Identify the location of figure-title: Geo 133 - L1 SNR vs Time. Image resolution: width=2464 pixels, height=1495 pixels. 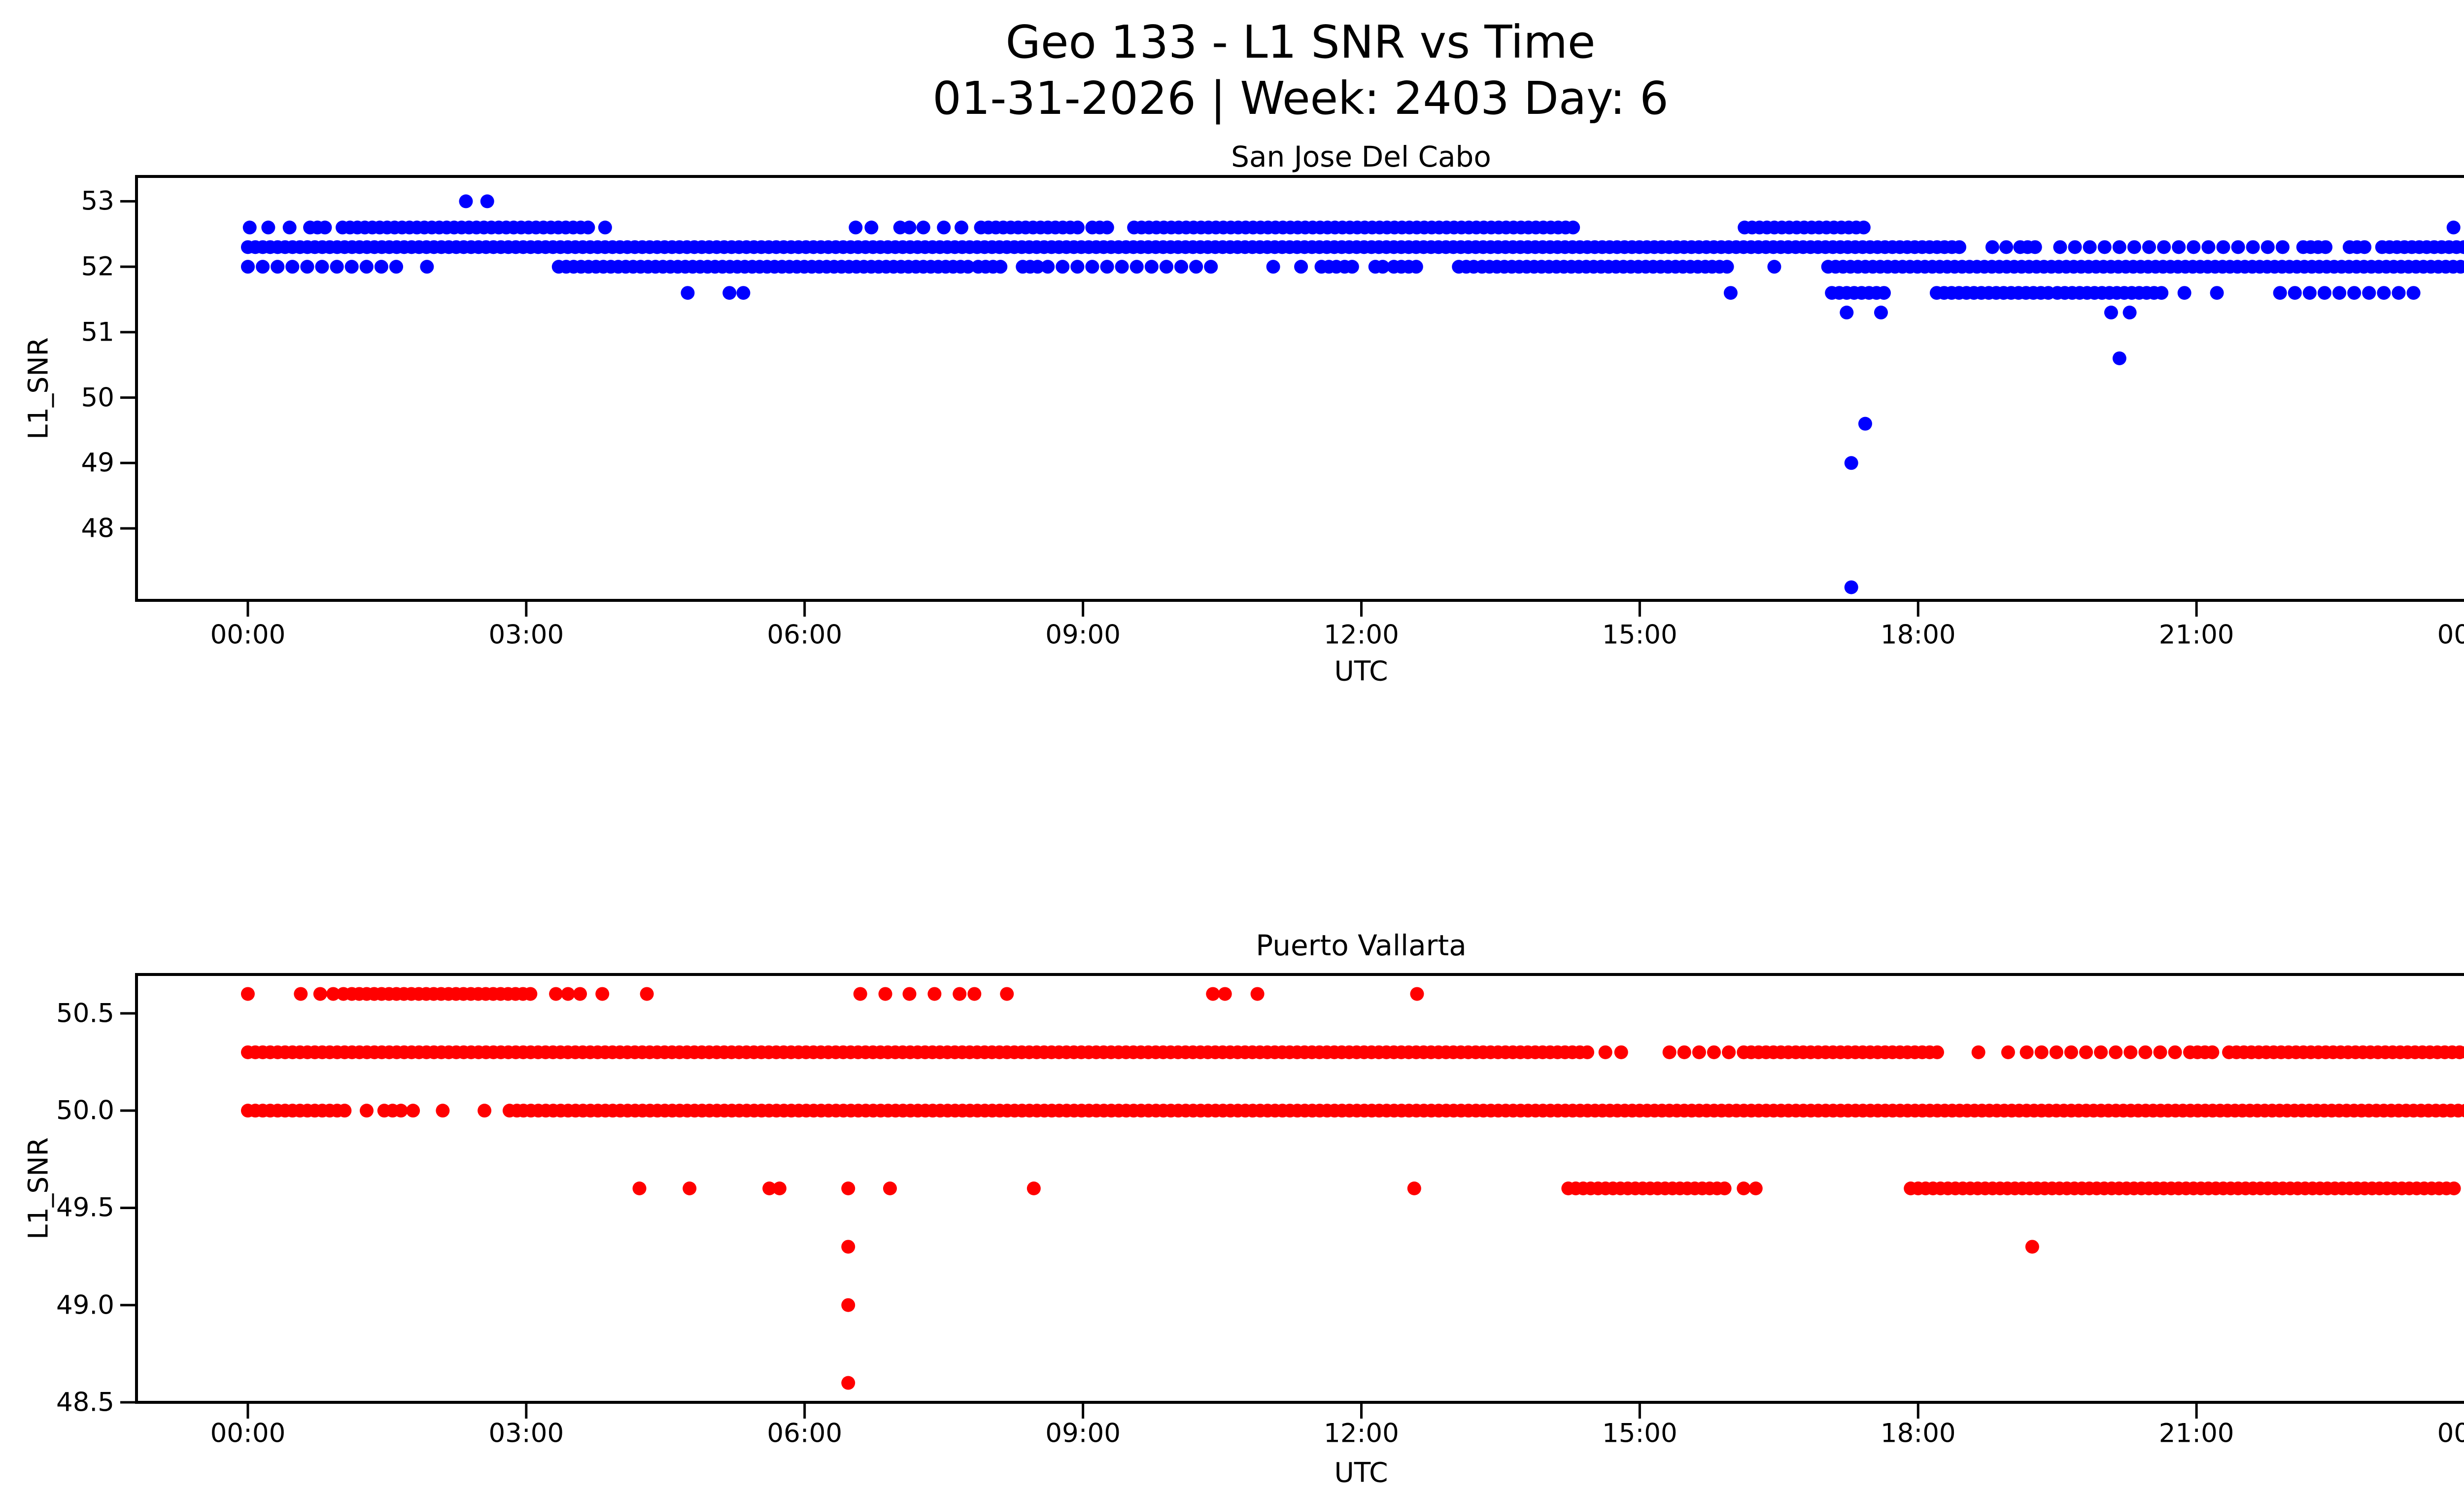
(1300, 42).